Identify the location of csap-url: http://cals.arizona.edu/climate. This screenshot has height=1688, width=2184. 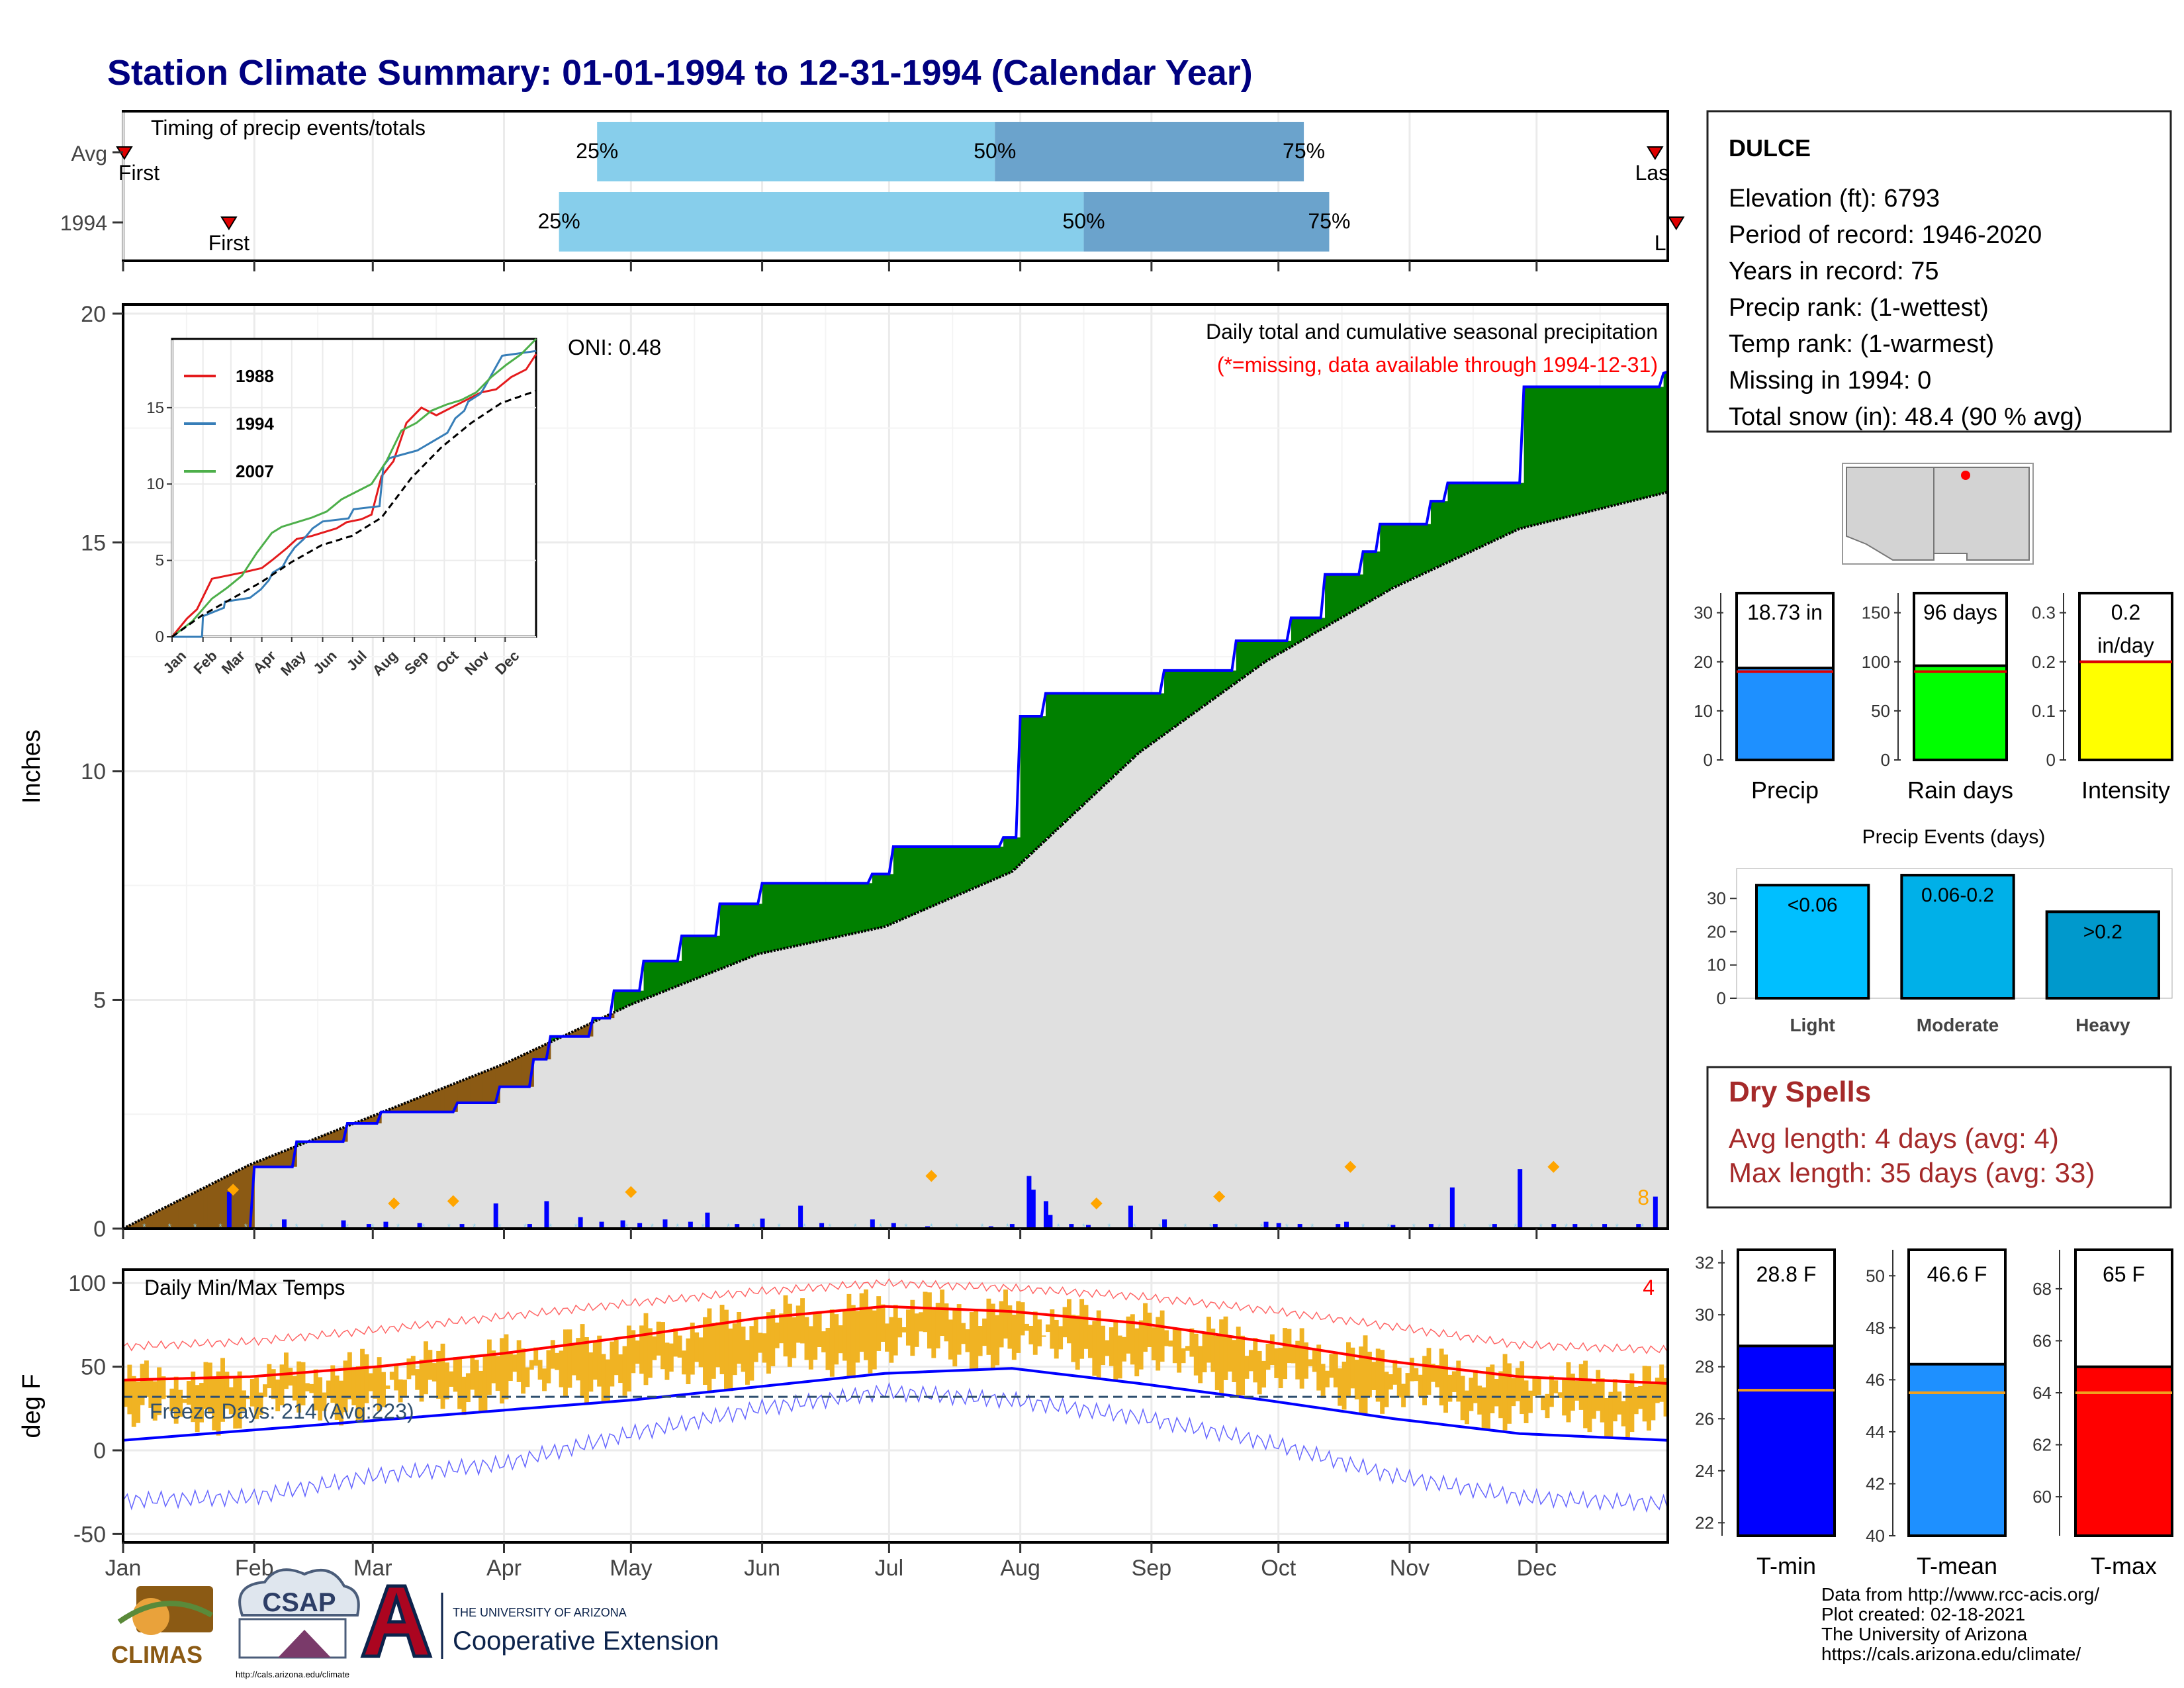
(292, 1674).